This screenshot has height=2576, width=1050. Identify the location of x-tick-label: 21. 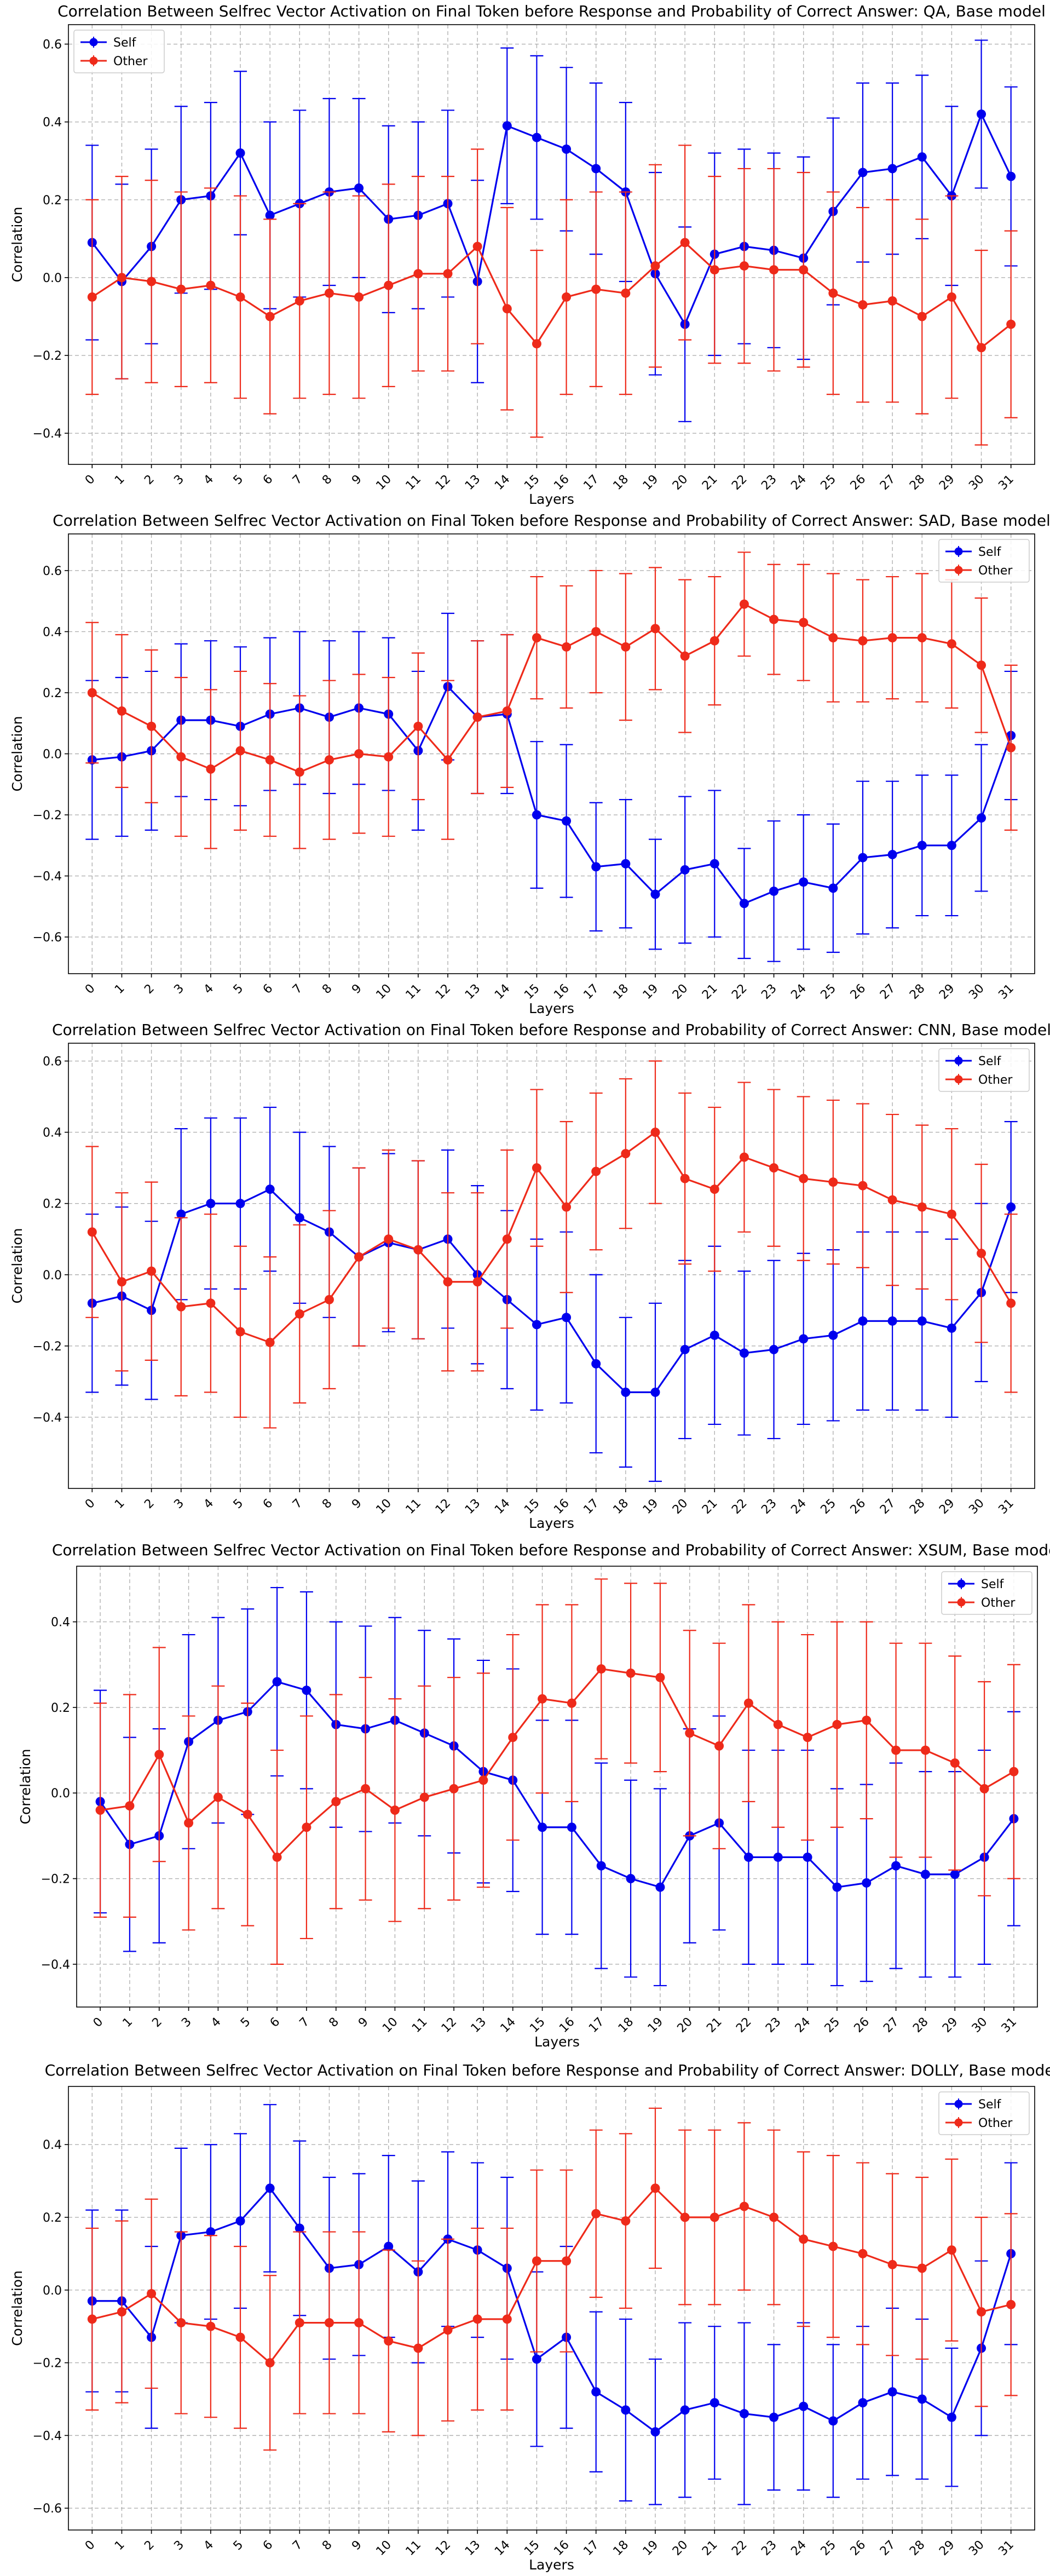
(710, 992).